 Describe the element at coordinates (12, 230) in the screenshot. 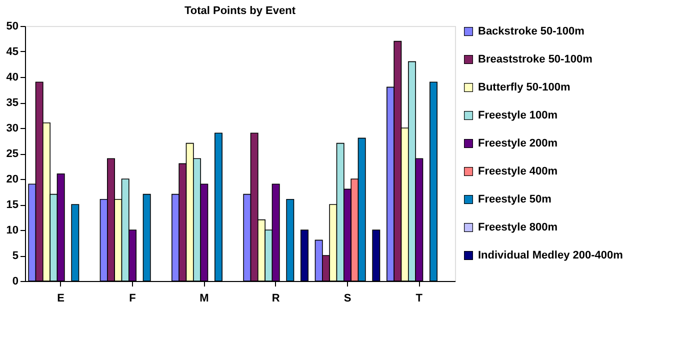

I see `y-tick-label: 10` at that location.